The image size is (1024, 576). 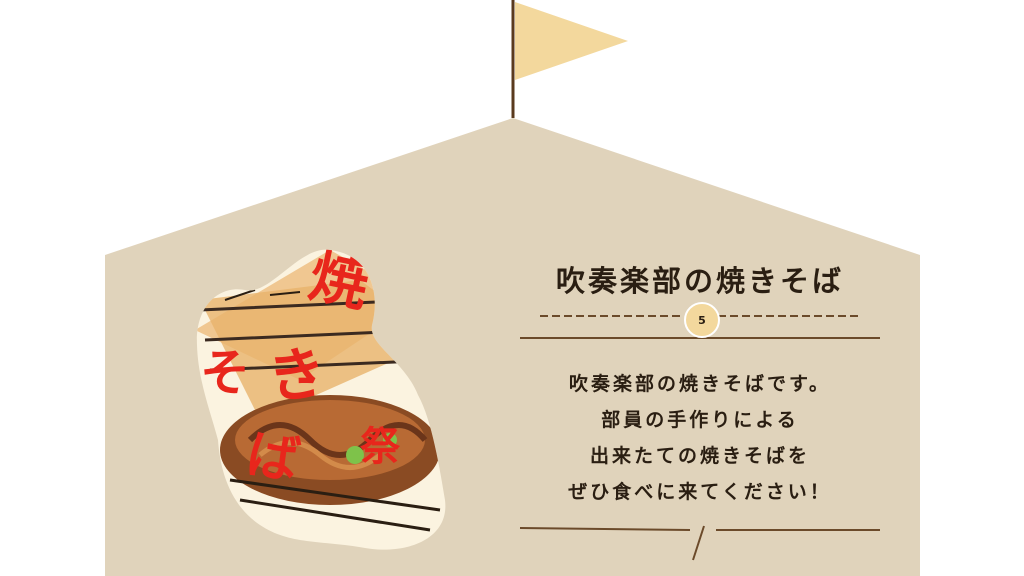 I want to click on badge-icon: 5, so click(x=702, y=320).